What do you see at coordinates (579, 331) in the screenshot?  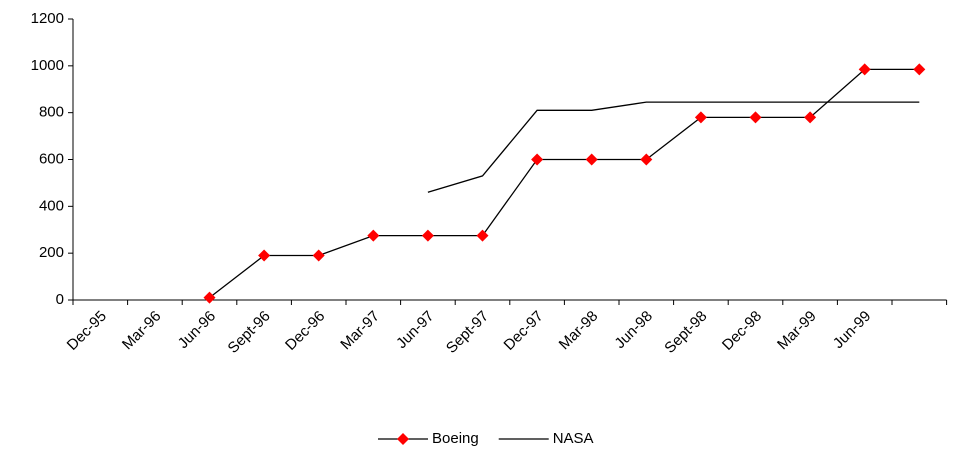 I see `x-tick-label: Mar-98` at bounding box center [579, 331].